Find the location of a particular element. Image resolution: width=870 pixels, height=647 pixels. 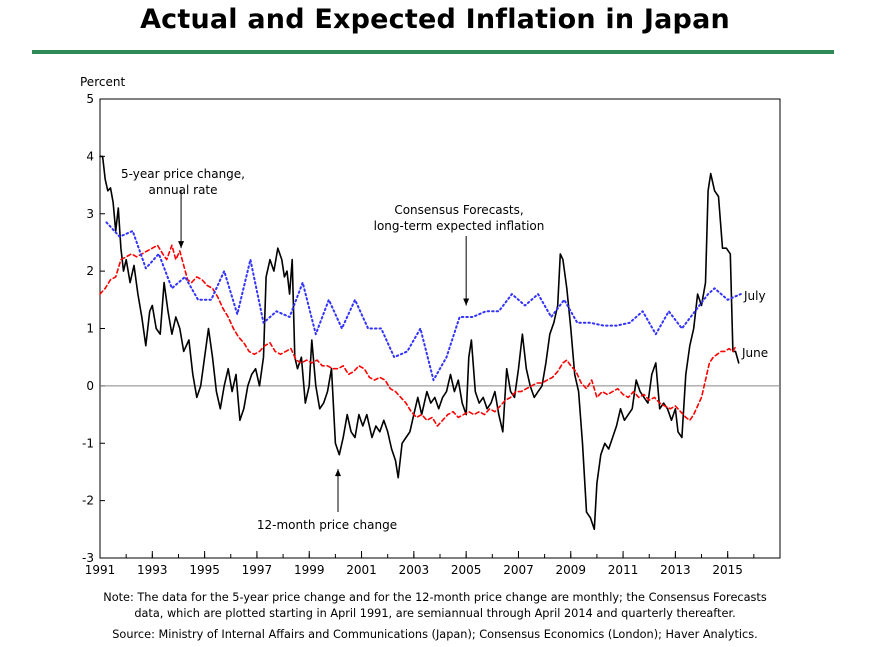

y-tick-label: 3 is located at coordinates (90, 214).